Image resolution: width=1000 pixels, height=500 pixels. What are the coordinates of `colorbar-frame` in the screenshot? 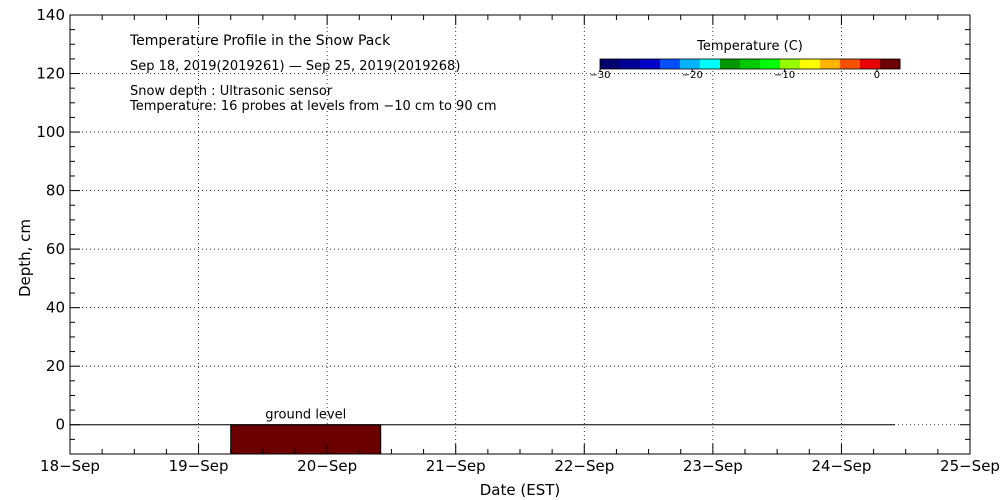 It's located at (750, 64).